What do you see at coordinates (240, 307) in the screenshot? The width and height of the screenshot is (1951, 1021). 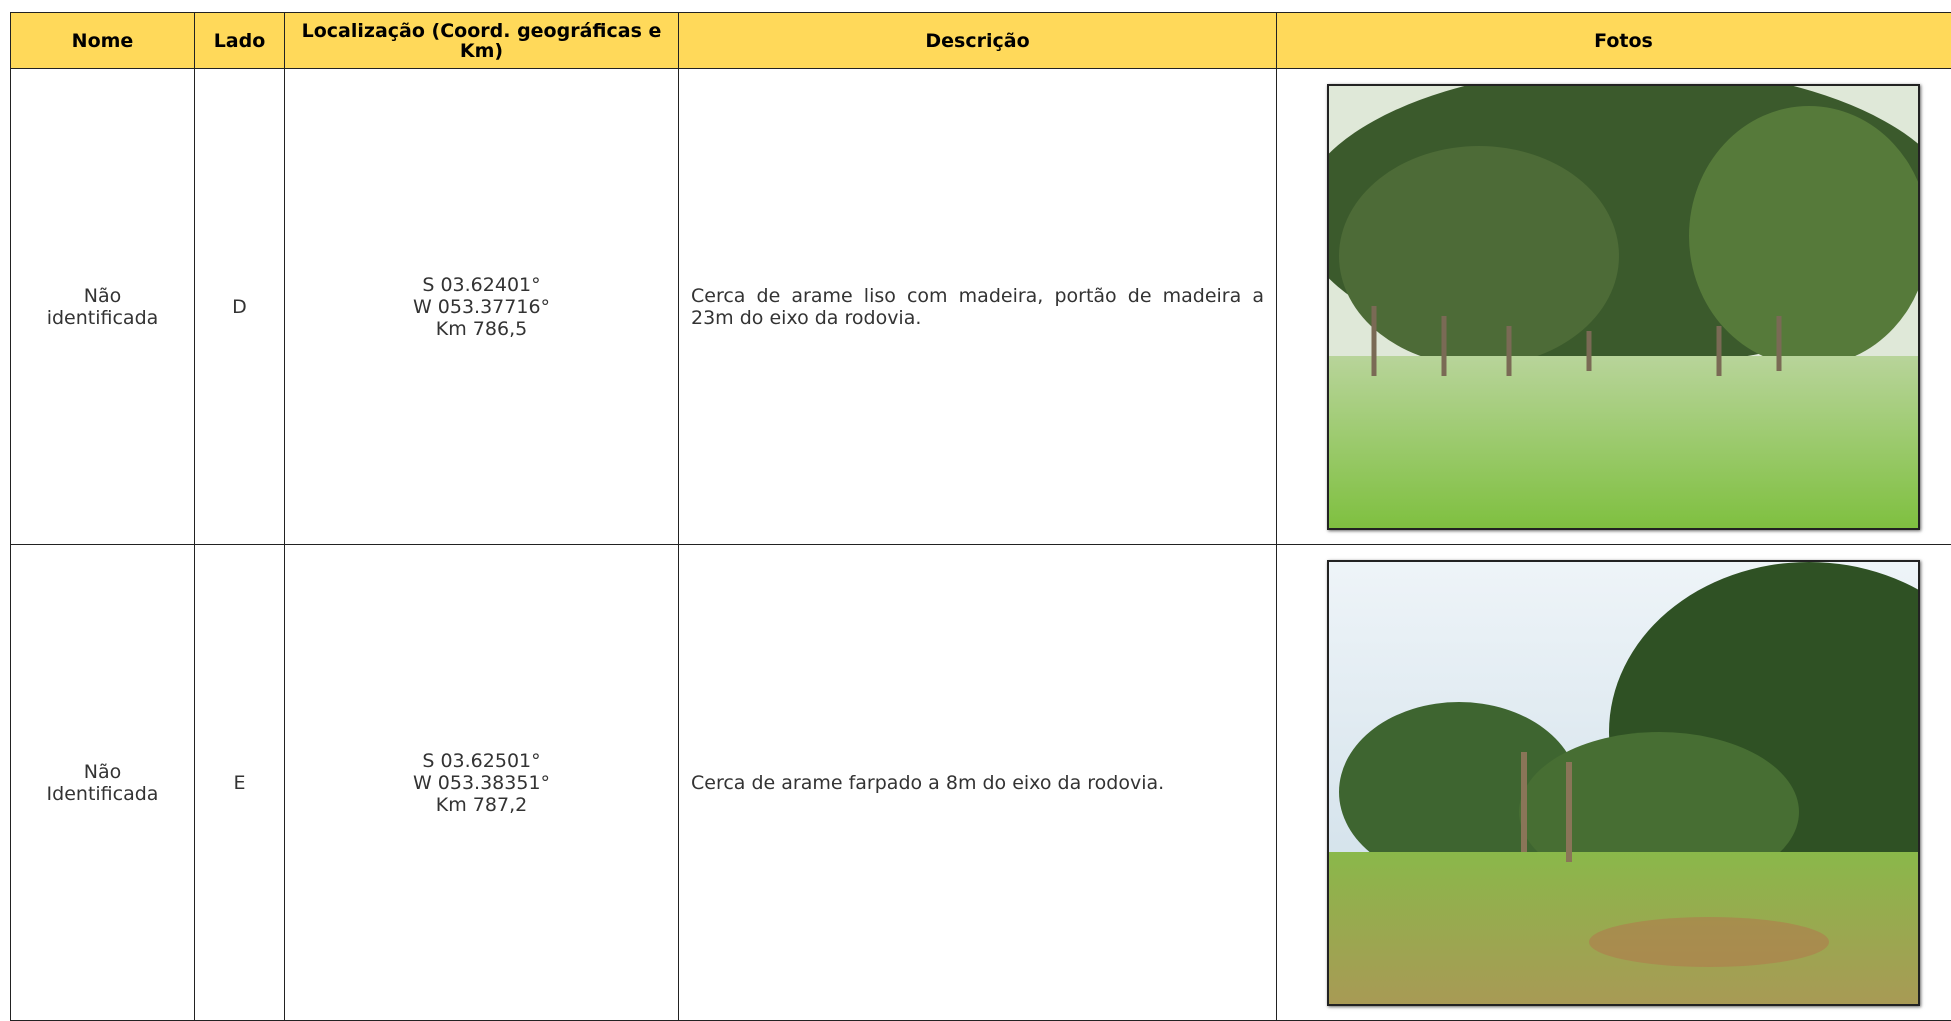 I see `side-cell: D` at bounding box center [240, 307].